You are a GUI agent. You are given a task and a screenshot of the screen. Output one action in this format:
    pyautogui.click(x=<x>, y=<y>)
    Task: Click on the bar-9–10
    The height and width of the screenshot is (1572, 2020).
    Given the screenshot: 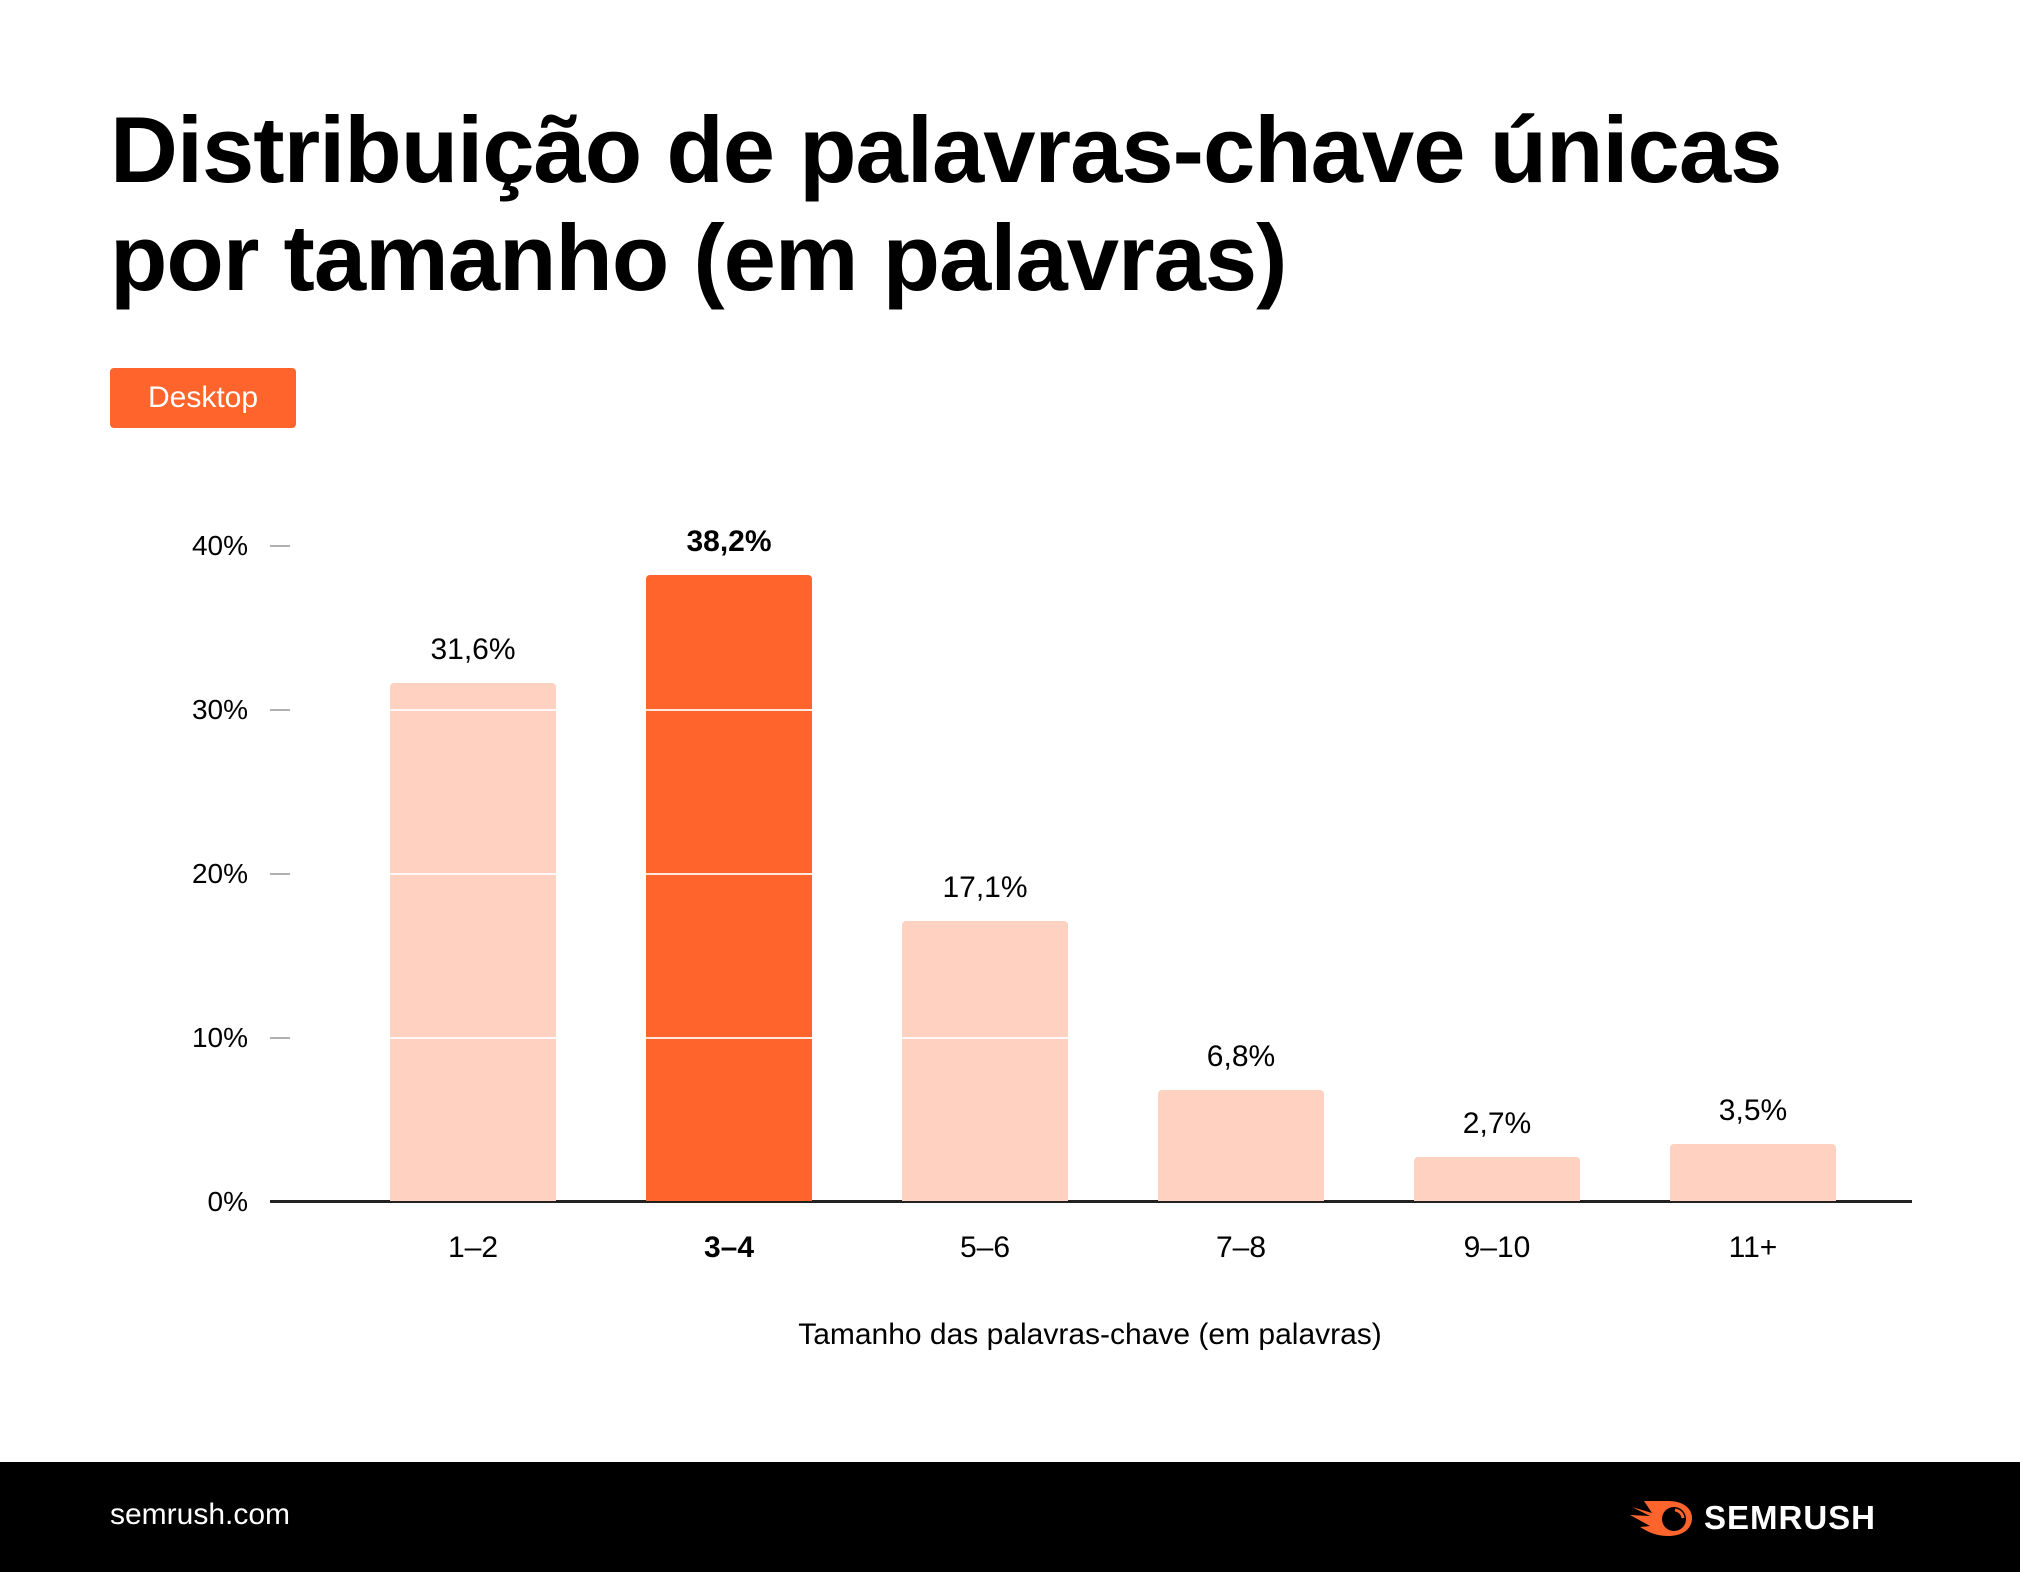 What is the action you would take?
    pyautogui.click(x=1497, y=1179)
    